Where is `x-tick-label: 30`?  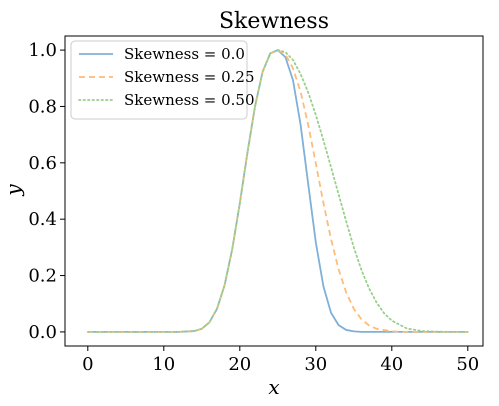 x-tick-label: 30 is located at coordinates (315, 364).